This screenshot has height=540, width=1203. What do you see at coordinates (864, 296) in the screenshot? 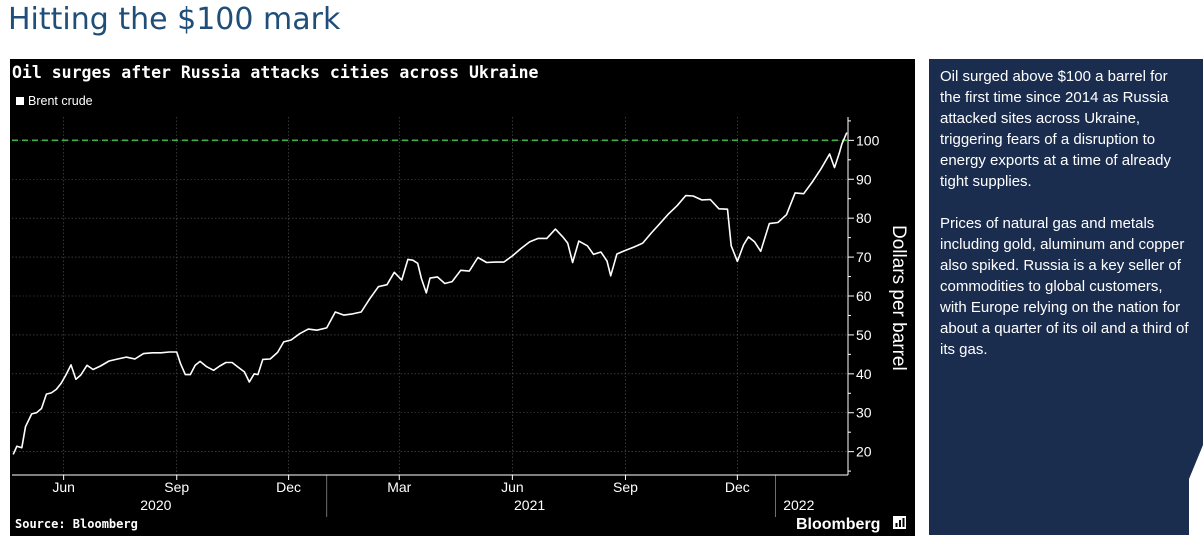
I see `y-tick-label: 60` at bounding box center [864, 296].